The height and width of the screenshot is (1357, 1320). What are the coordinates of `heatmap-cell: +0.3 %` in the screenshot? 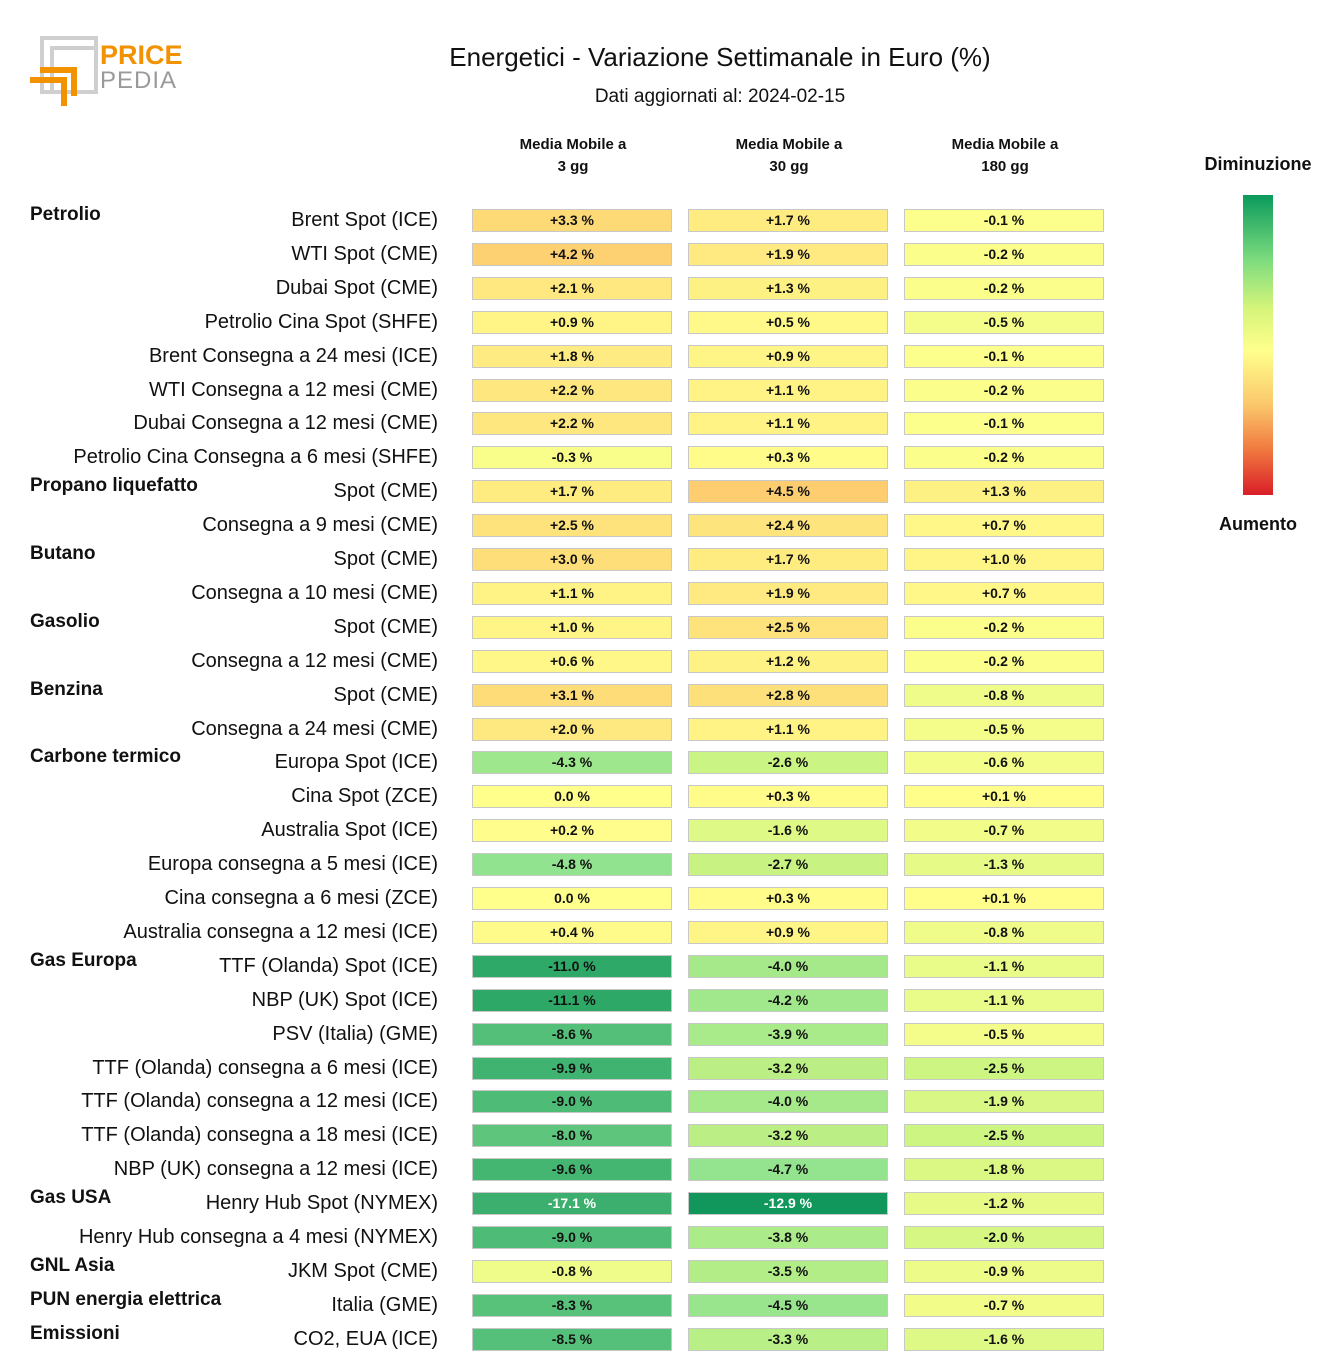 It's located at (788, 898).